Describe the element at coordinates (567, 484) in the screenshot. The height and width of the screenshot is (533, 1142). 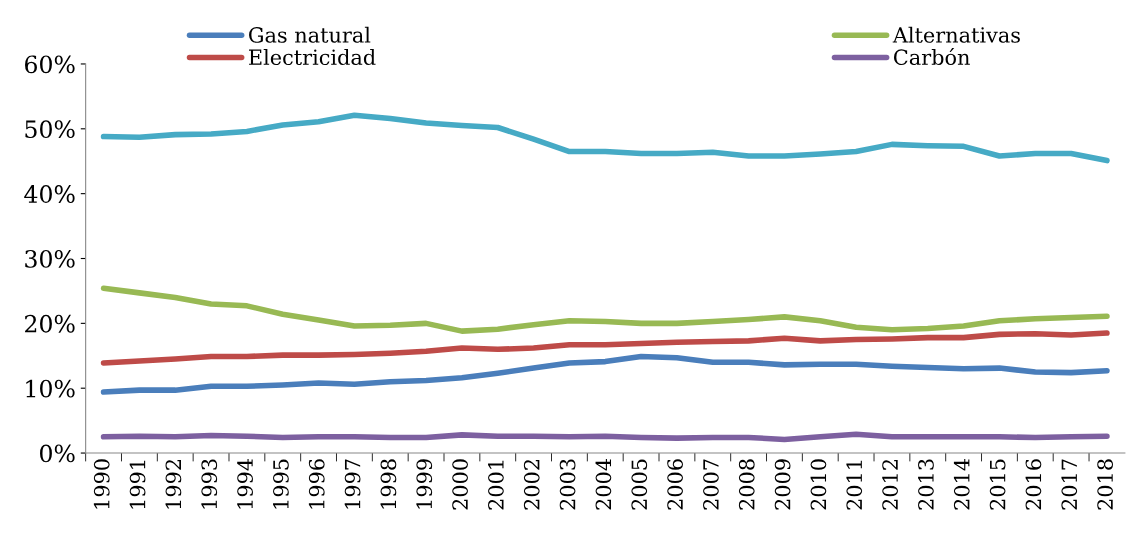
I see `x-tick-label: 2003` at that location.